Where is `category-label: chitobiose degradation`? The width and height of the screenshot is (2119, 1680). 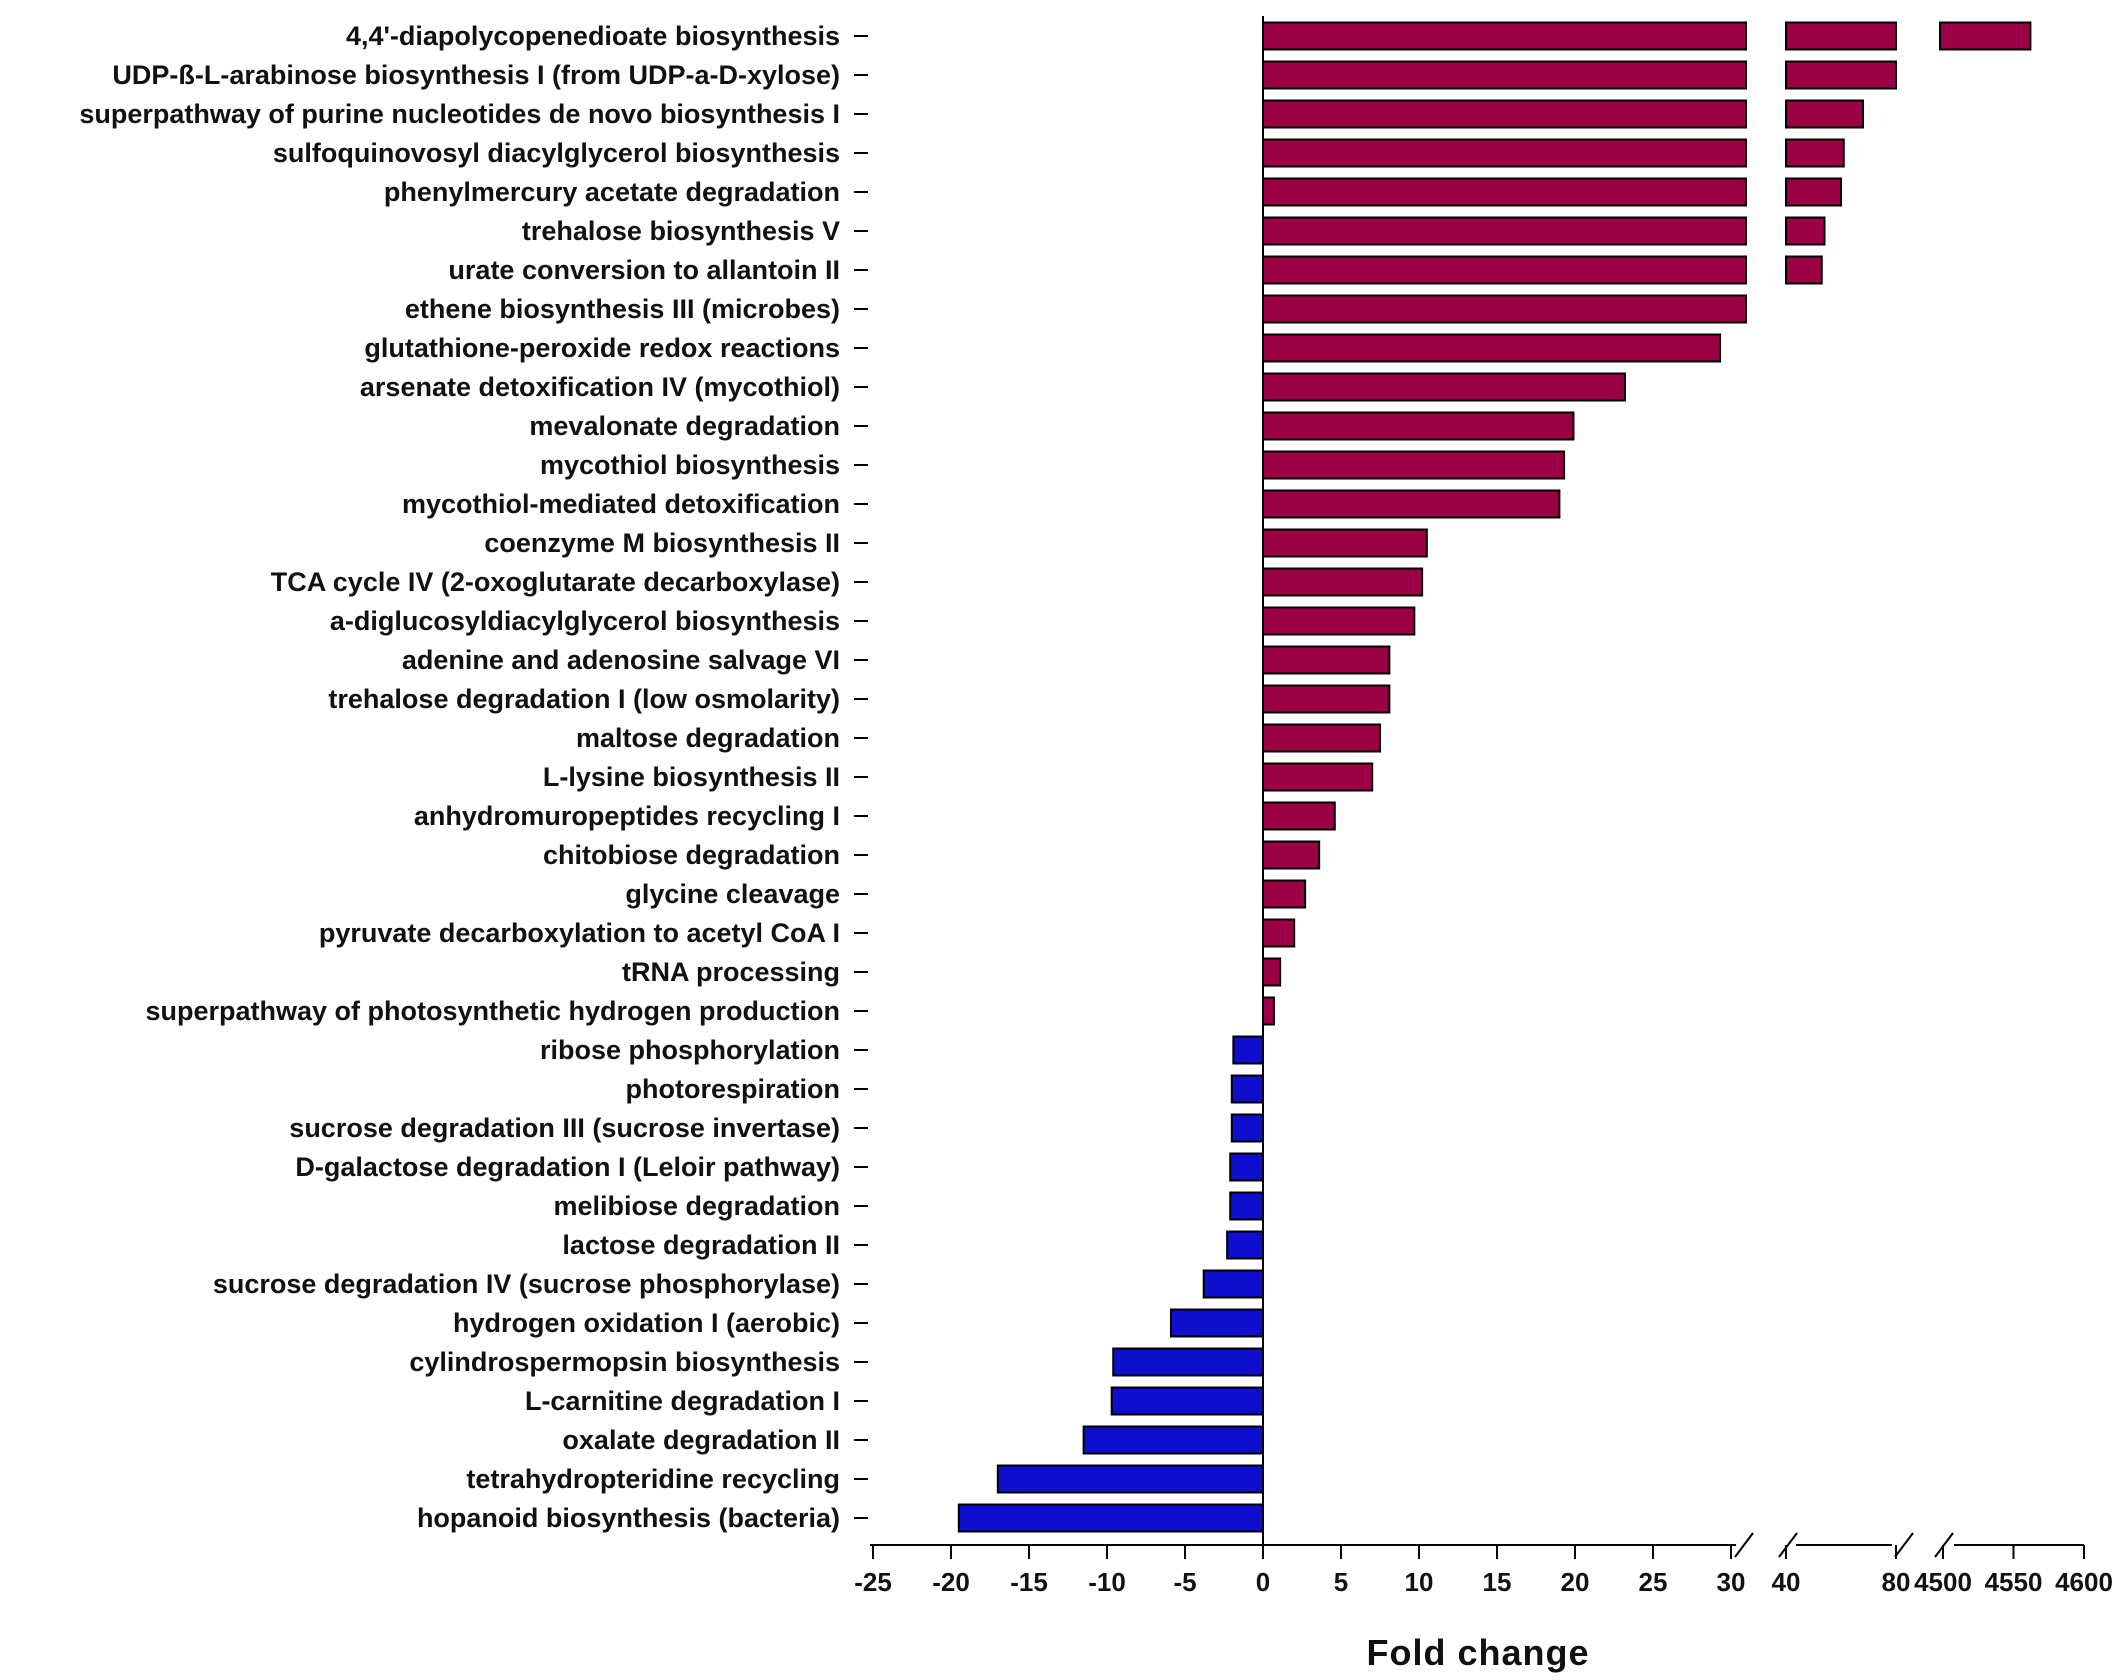
category-label: chitobiose degradation is located at coordinates (691, 855).